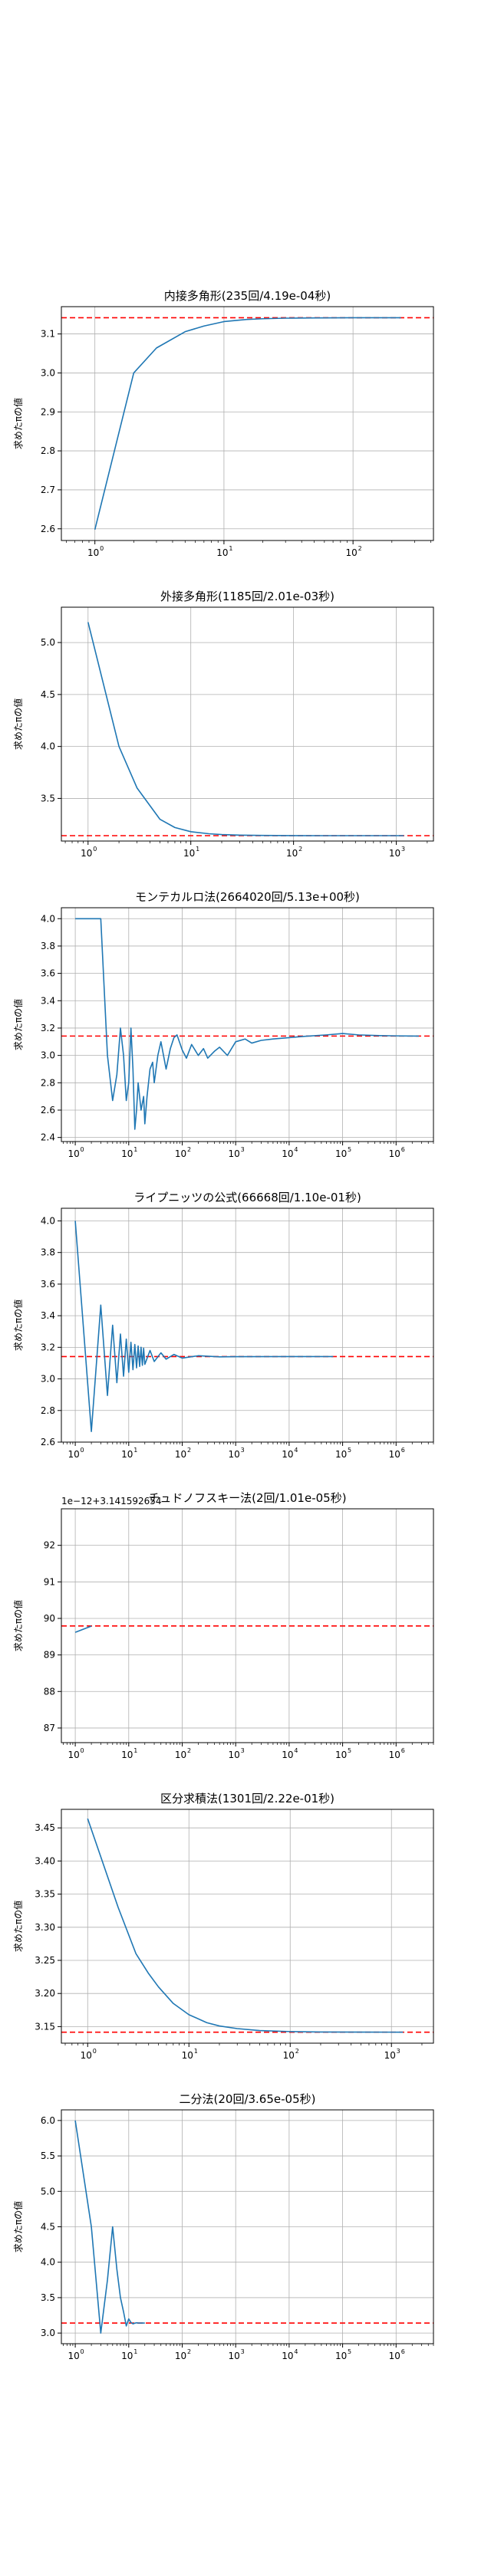 The height and width of the screenshot is (2576, 491). Describe the element at coordinates (50, 1655) in the screenshot. I see `y-tick-label: 89` at that location.